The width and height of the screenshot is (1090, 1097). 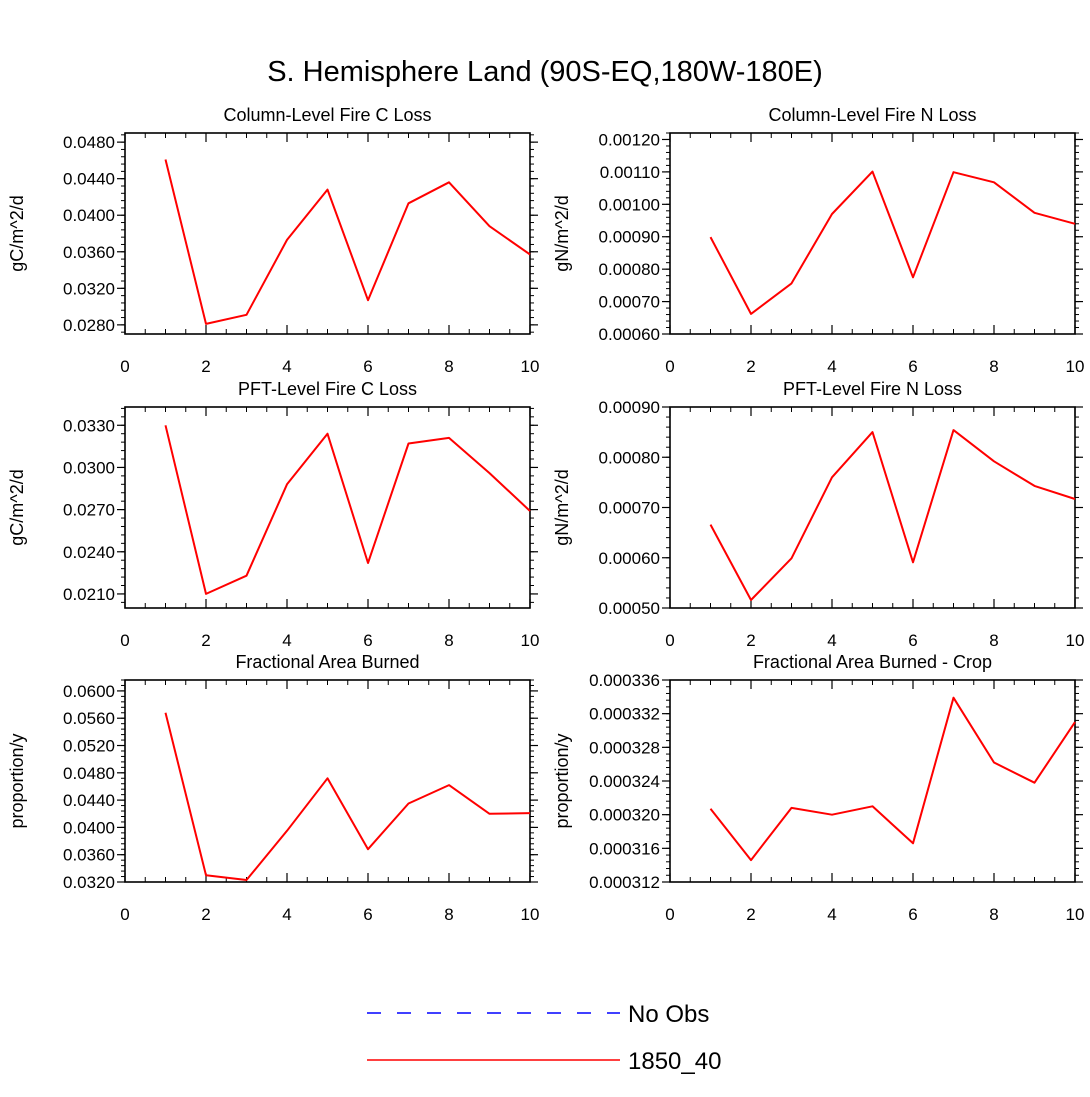 What do you see at coordinates (89, 467) in the screenshot?
I see `y-tick-label: 0.0300` at bounding box center [89, 467].